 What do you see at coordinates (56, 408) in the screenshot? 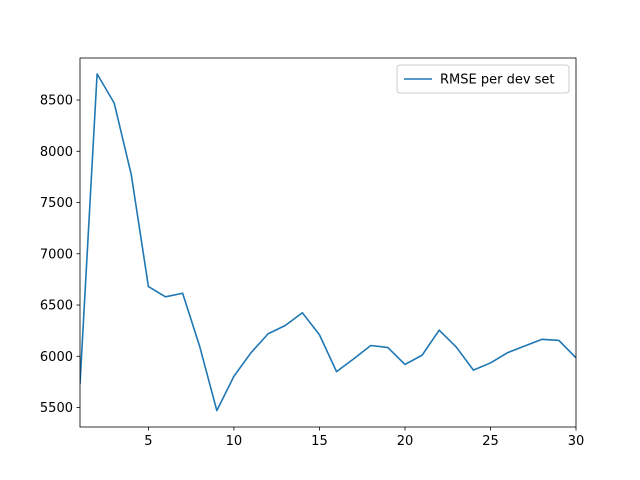
I see `y-tick-label: 5500` at bounding box center [56, 408].